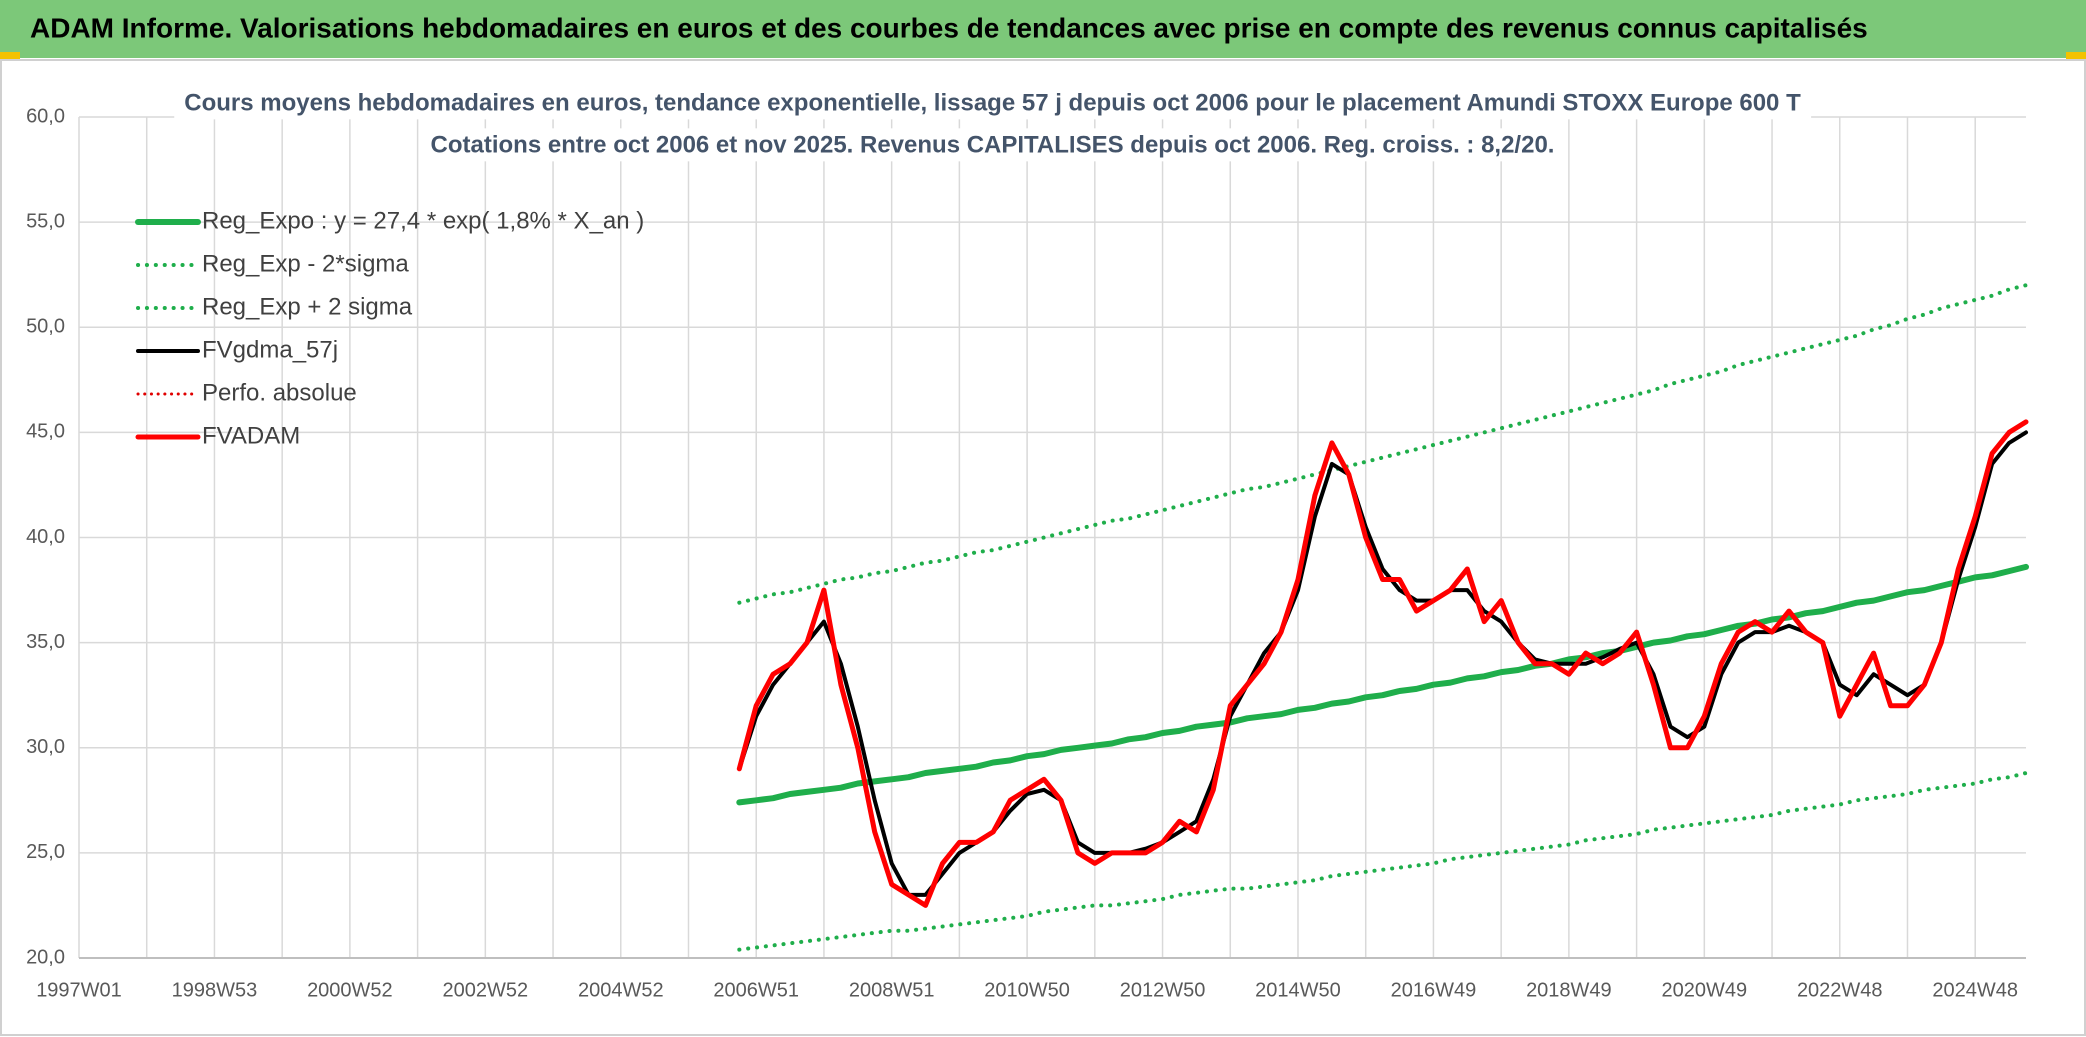 The image size is (2086, 1037). I want to click on legend-label: Reg_Exp + 2 sigma, so click(307, 306).